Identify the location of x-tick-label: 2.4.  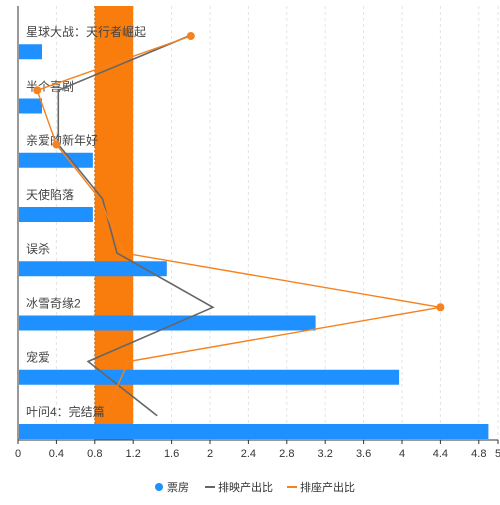
(248, 454).